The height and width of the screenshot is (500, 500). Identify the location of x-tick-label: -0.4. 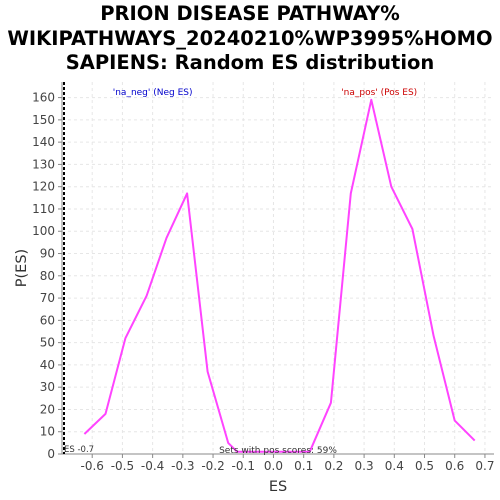
(152, 466).